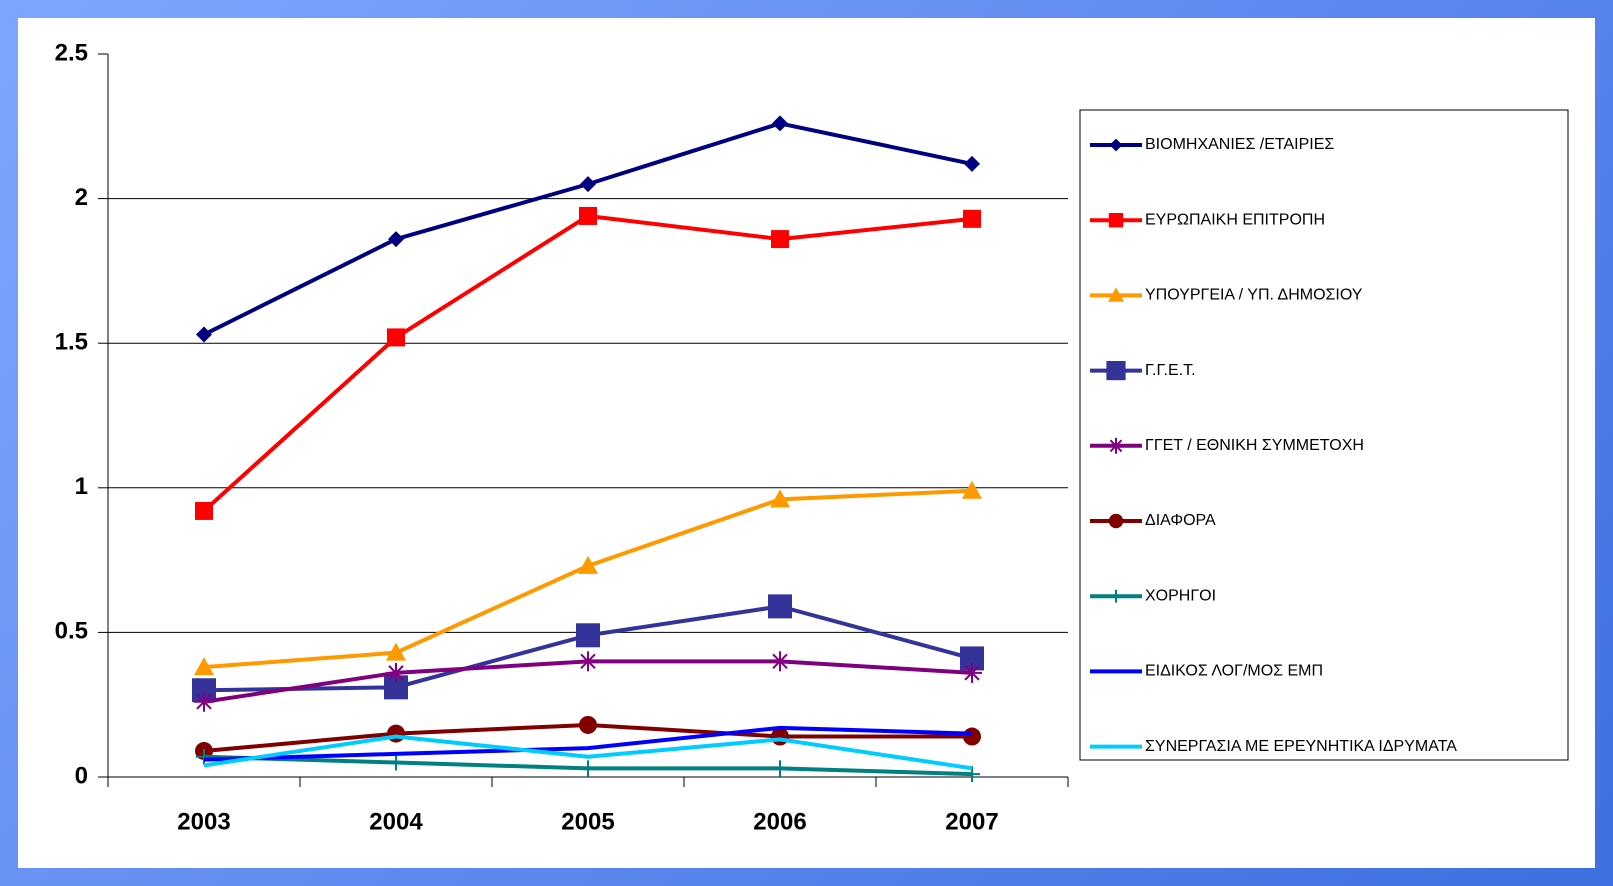 This screenshot has width=1613, height=886. Describe the element at coordinates (81, 775) in the screenshot. I see `y-tick-label: 0` at that location.